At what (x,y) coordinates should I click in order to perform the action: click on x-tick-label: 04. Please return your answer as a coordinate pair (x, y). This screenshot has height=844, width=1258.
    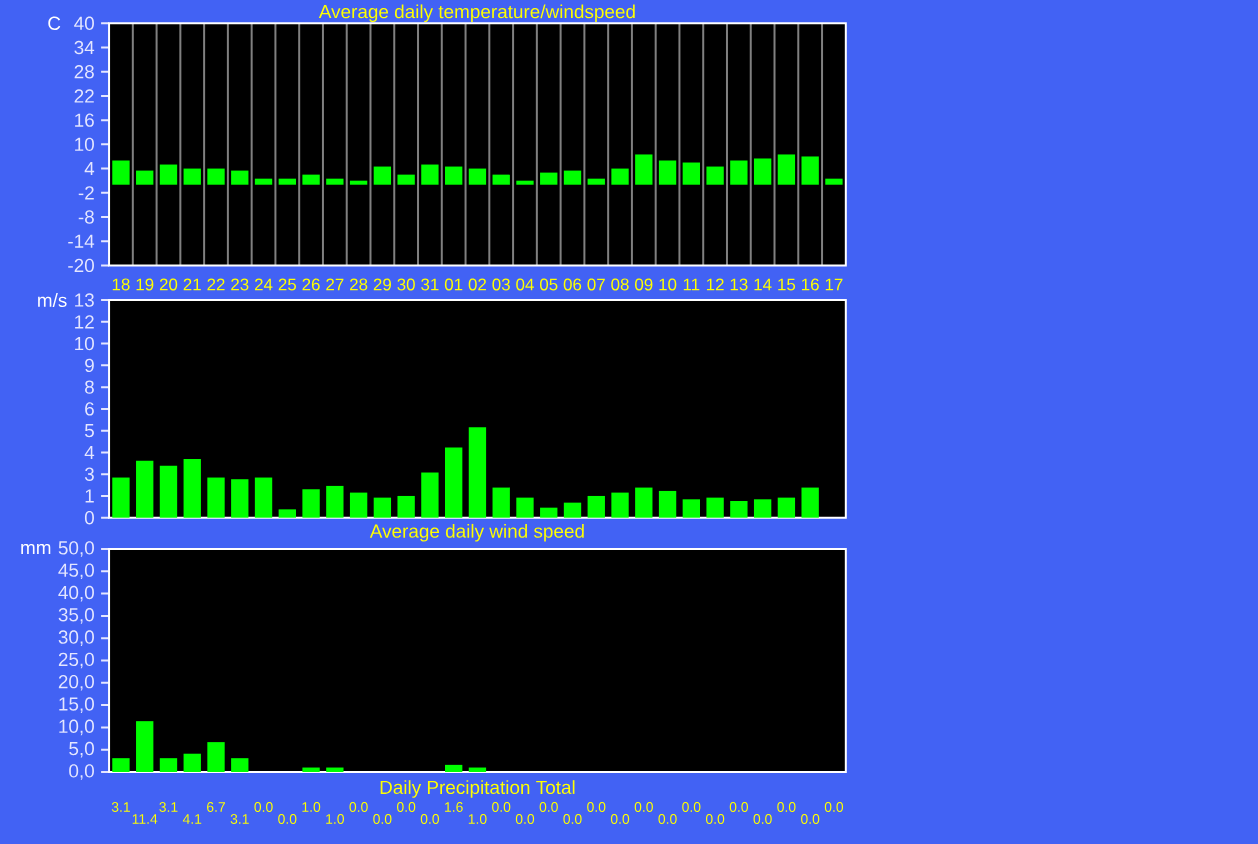
    Looking at the image, I should click on (525, 284).